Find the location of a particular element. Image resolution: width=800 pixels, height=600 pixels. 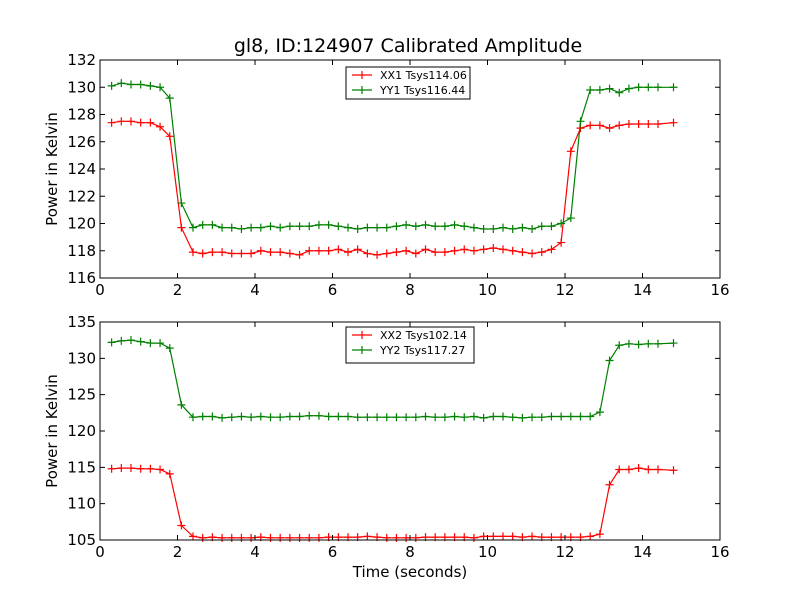

x-tick-label: 10 is located at coordinates (487, 552).